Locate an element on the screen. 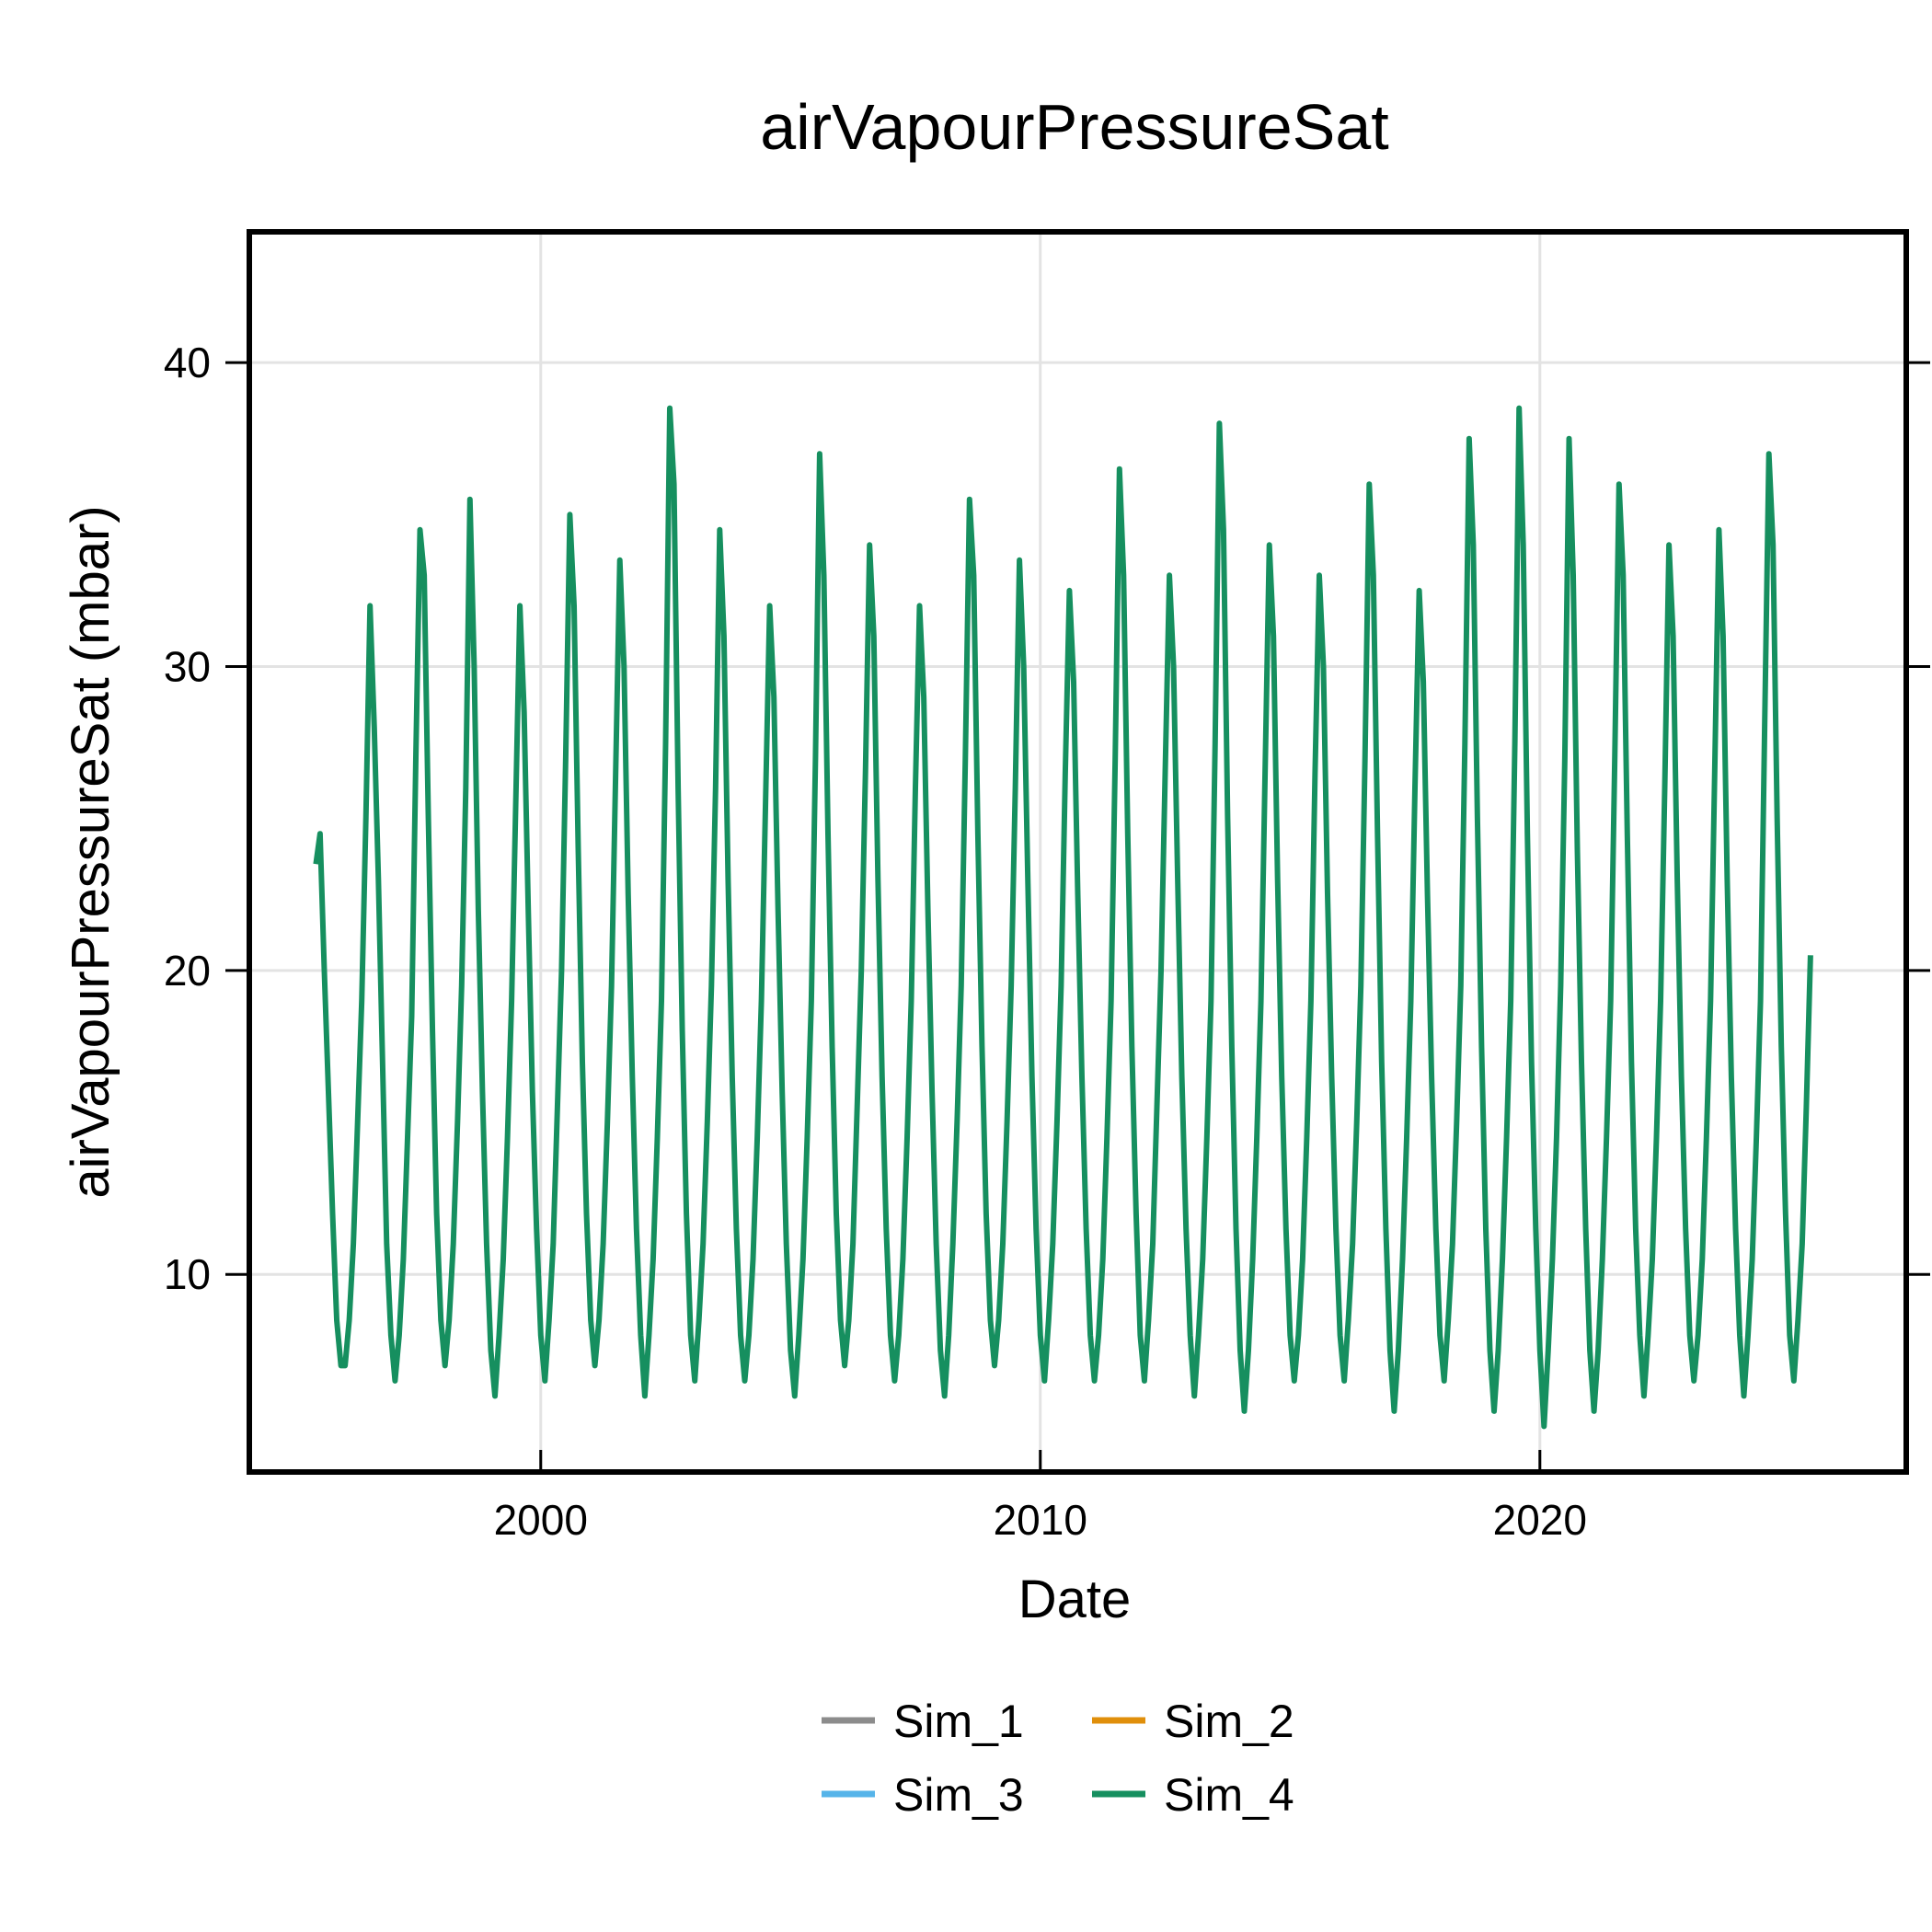 This screenshot has width=1932, height=1932. y-tick-label: 20 is located at coordinates (187, 971).